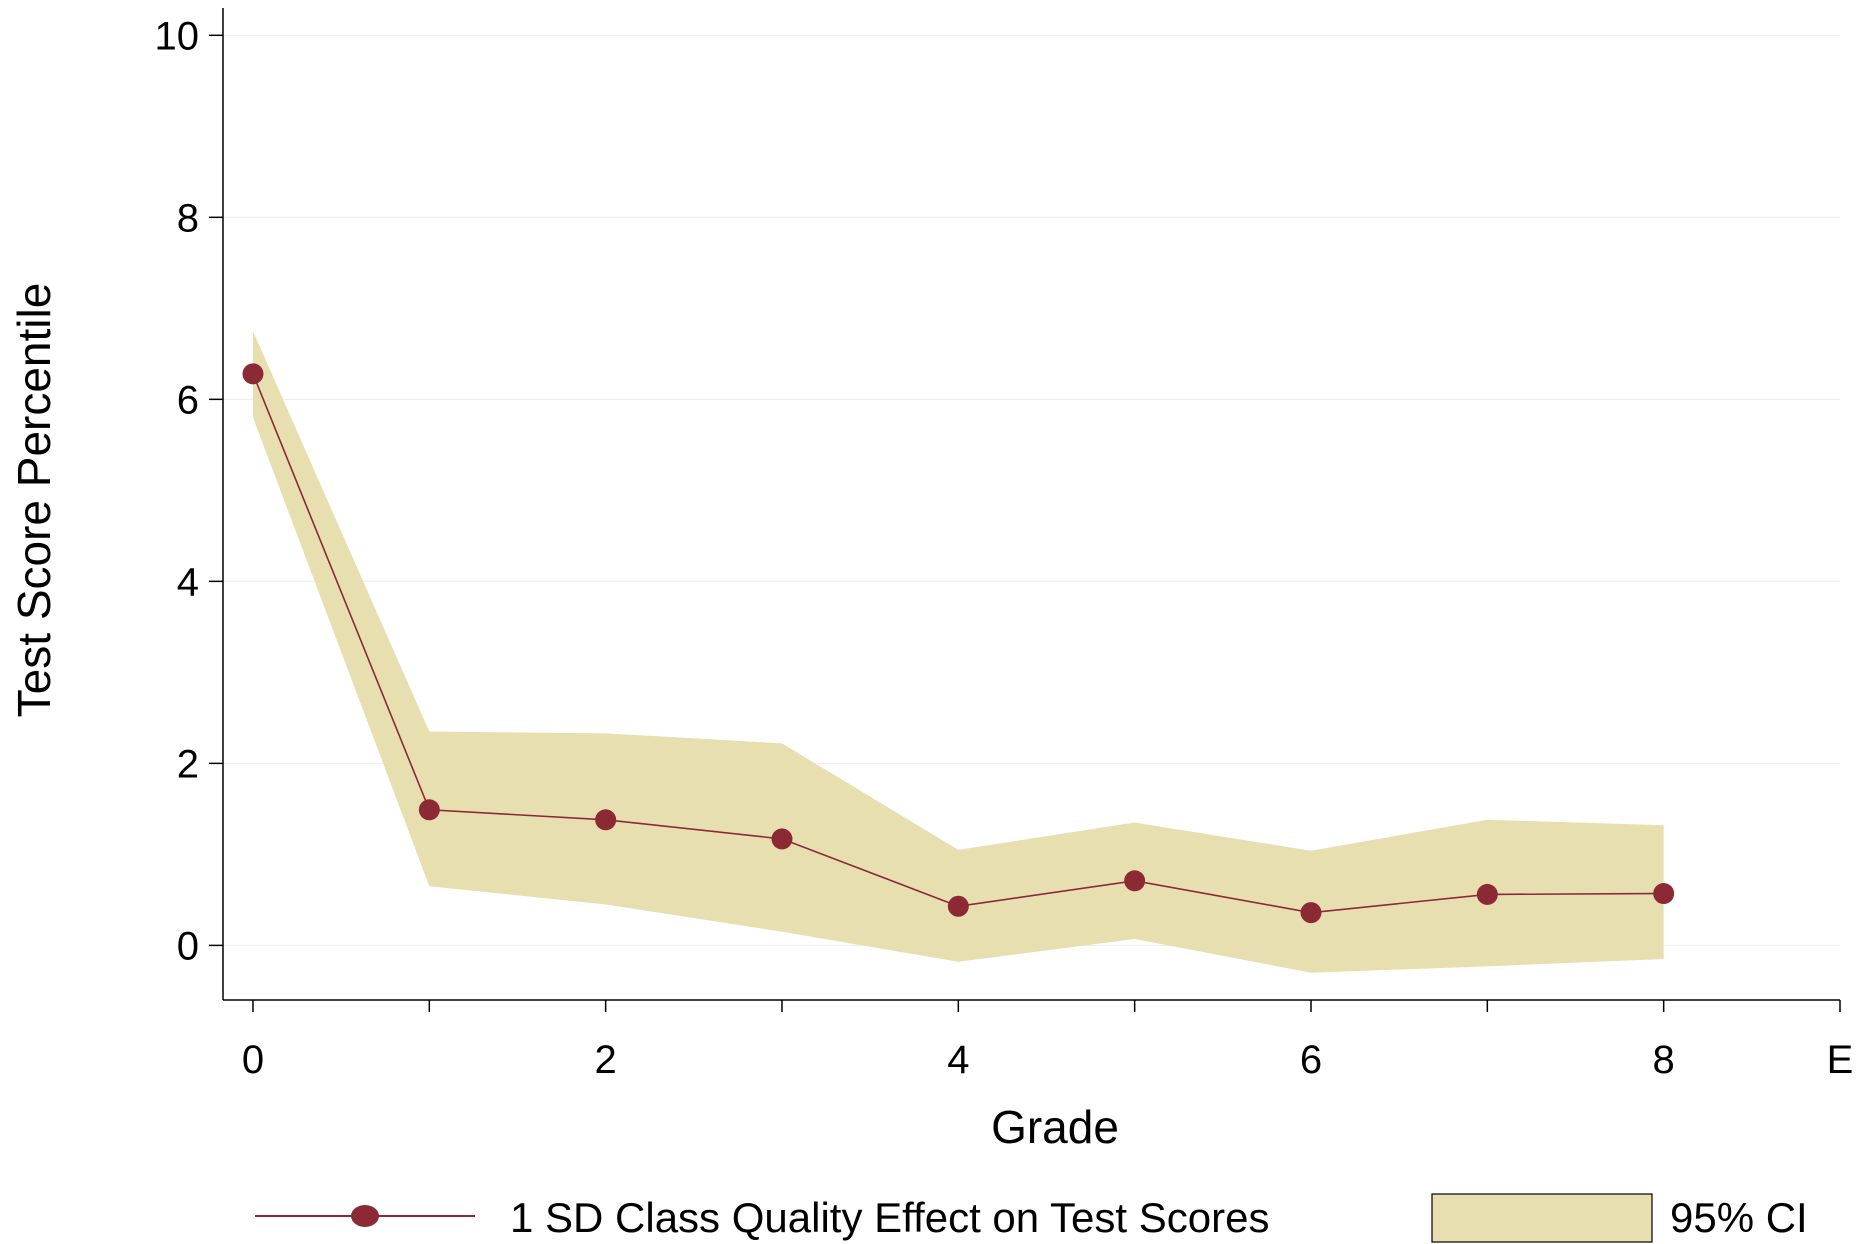  I want to click on y-tick-label: 8, so click(188, 218).